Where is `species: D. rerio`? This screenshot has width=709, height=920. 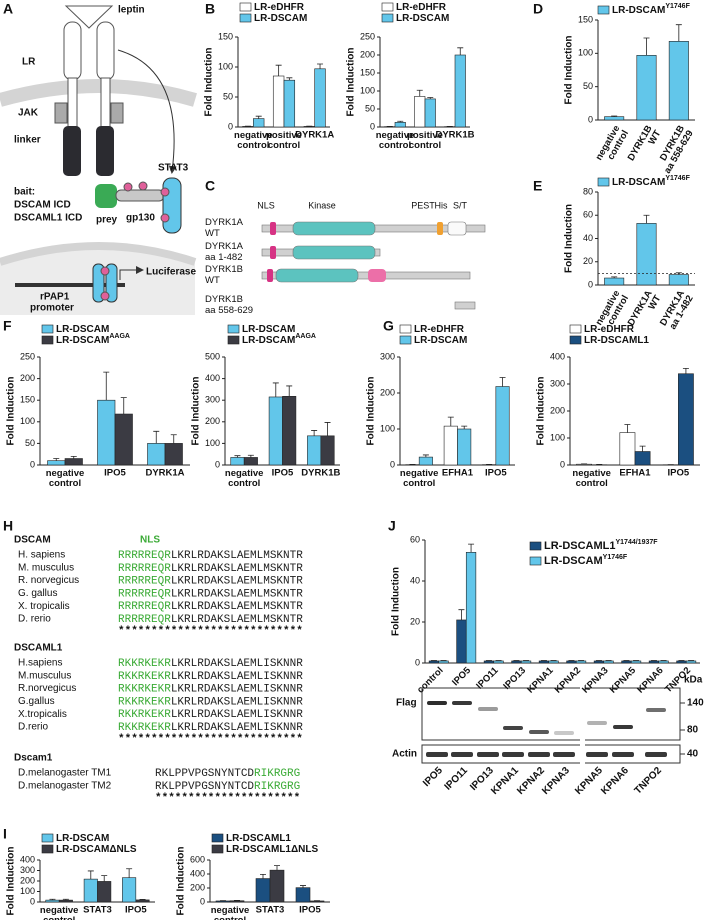 species: D. rerio is located at coordinates (34, 619).